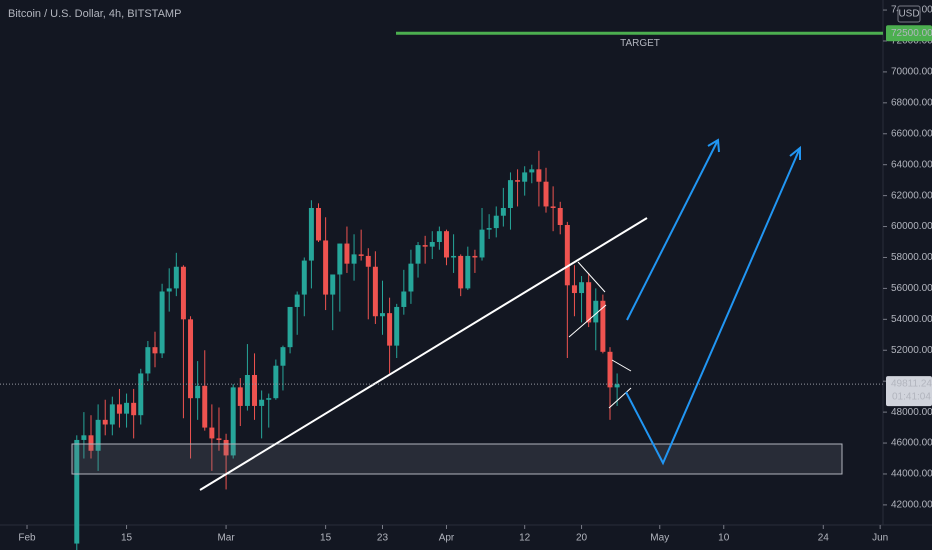  What do you see at coordinates (911, 226) in the screenshot?
I see `y-tick-label: 60000.00` at bounding box center [911, 226].